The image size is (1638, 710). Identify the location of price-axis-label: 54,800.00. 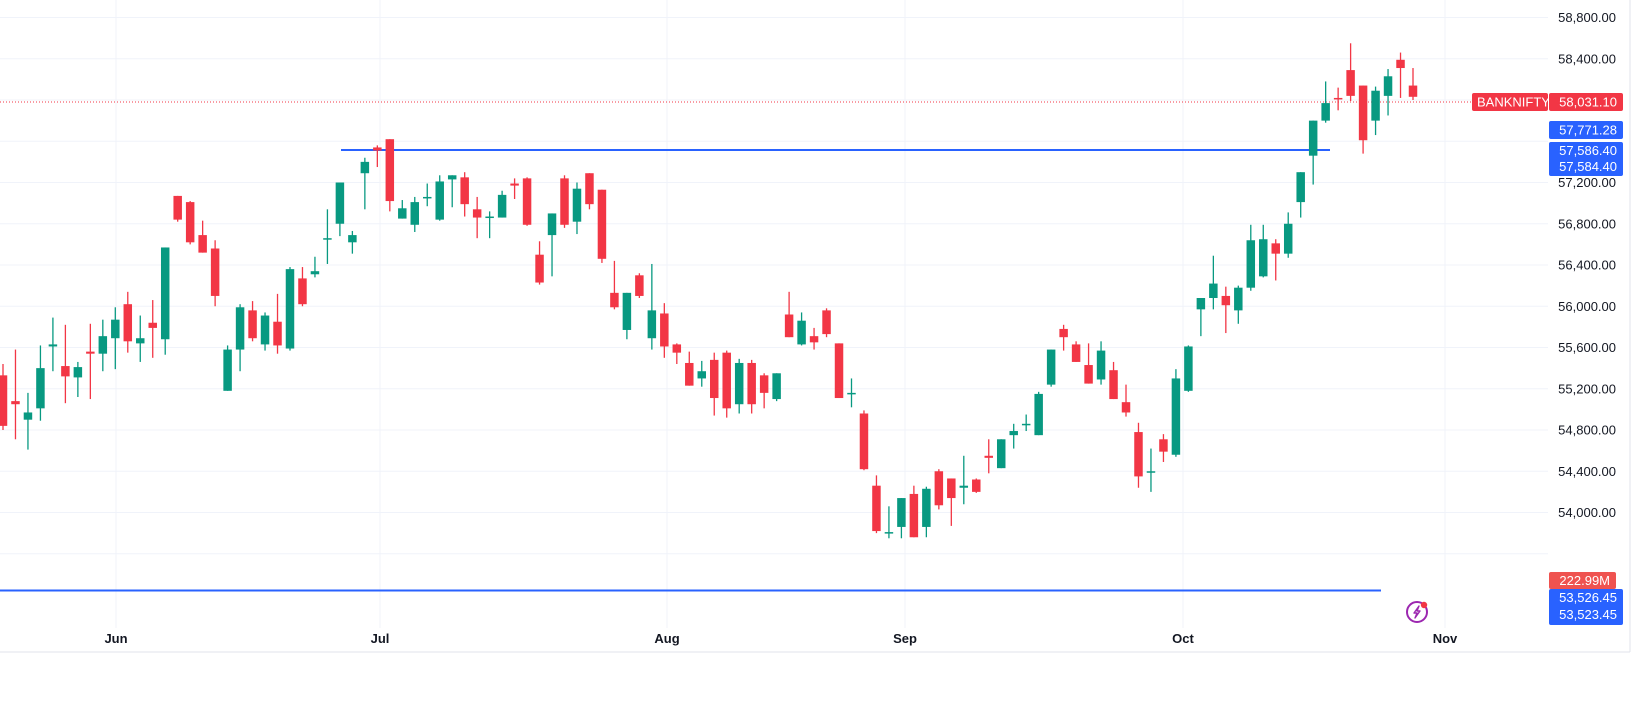
(1587, 430).